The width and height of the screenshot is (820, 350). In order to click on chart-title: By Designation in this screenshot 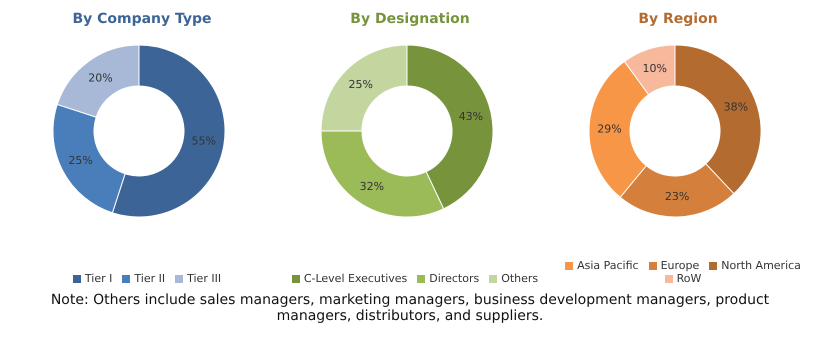, I will do `click(410, 19)`.